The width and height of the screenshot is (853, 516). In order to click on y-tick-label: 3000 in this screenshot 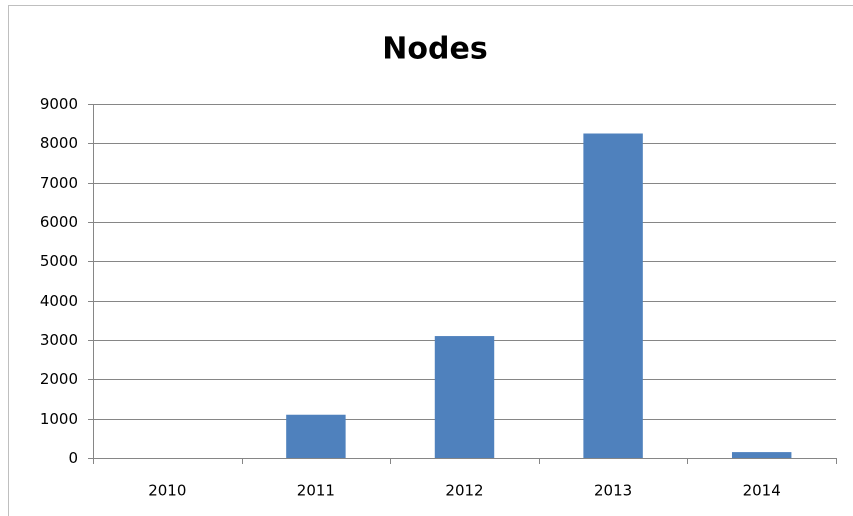, I will do `click(59, 340)`.